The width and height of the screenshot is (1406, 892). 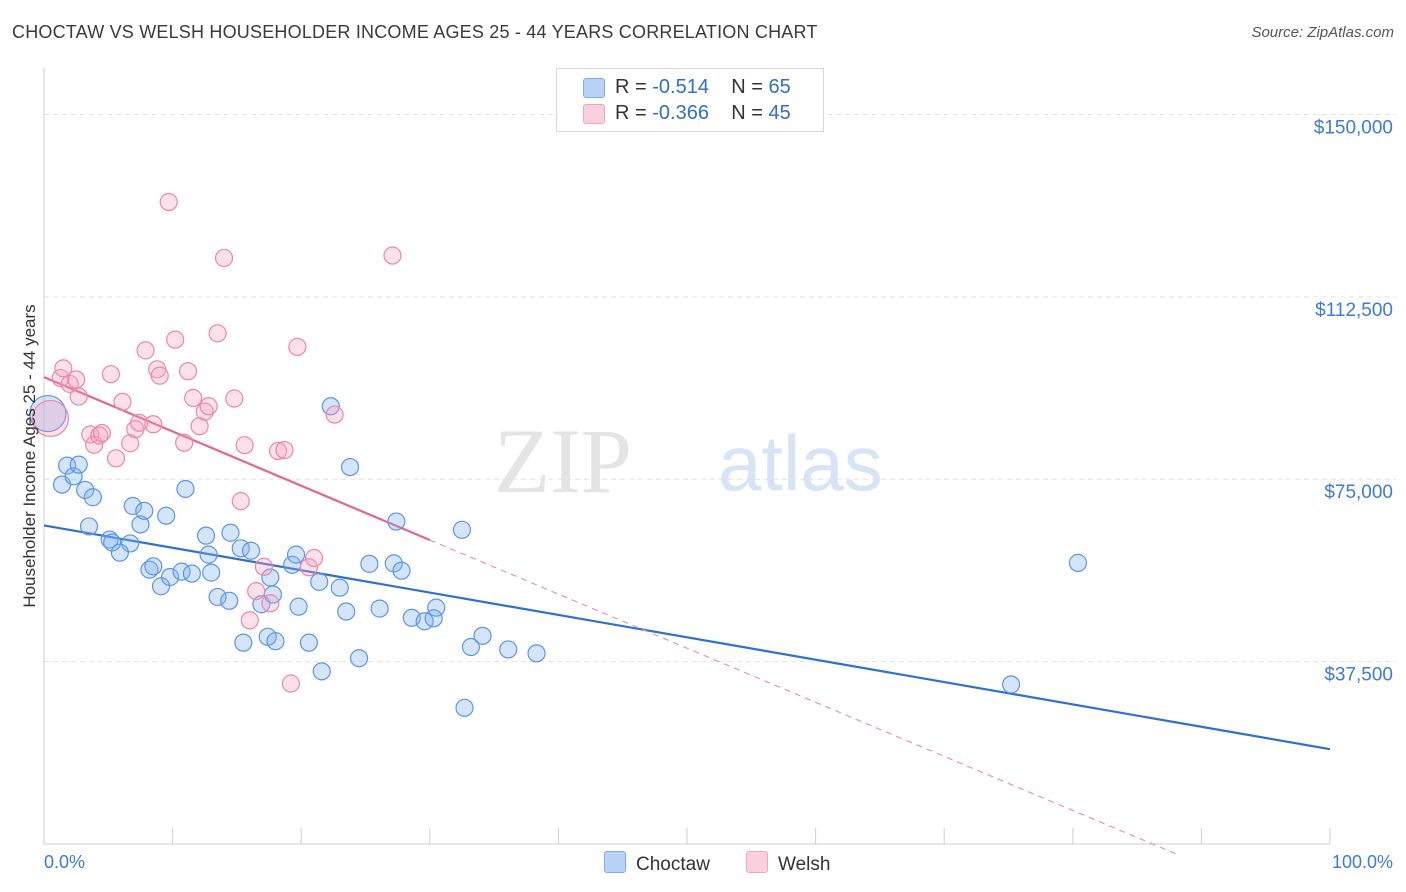 I want to click on x-tick-label: 100.0%, so click(x=1362, y=862).